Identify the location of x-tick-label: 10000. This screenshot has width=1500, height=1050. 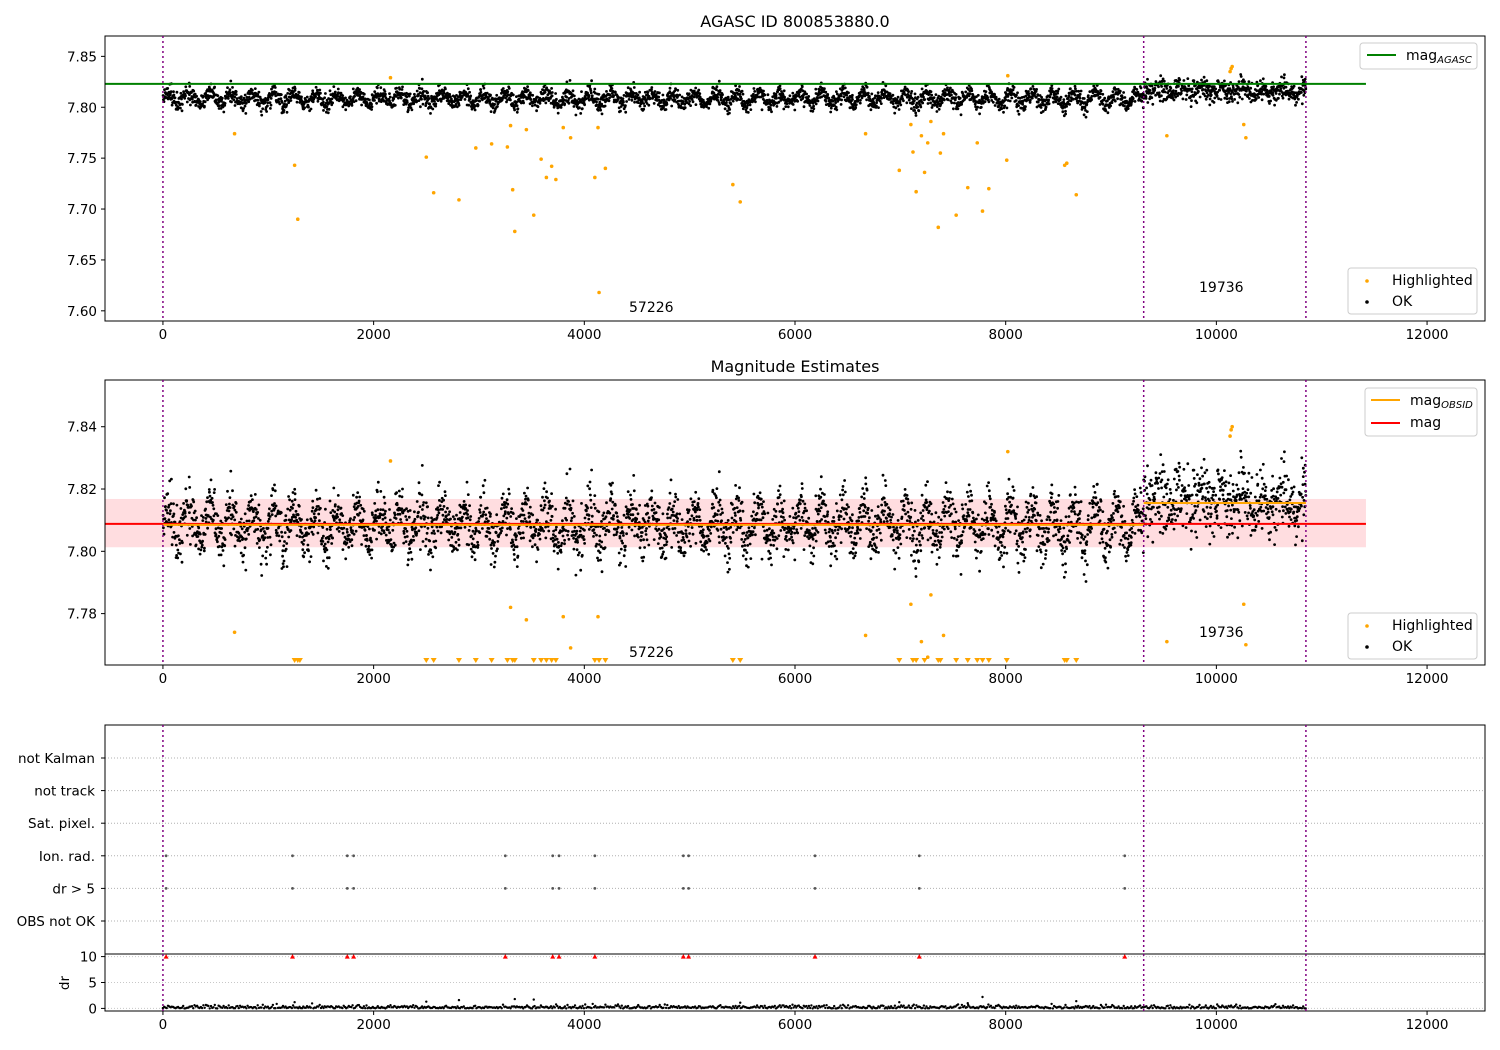
(1216, 335).